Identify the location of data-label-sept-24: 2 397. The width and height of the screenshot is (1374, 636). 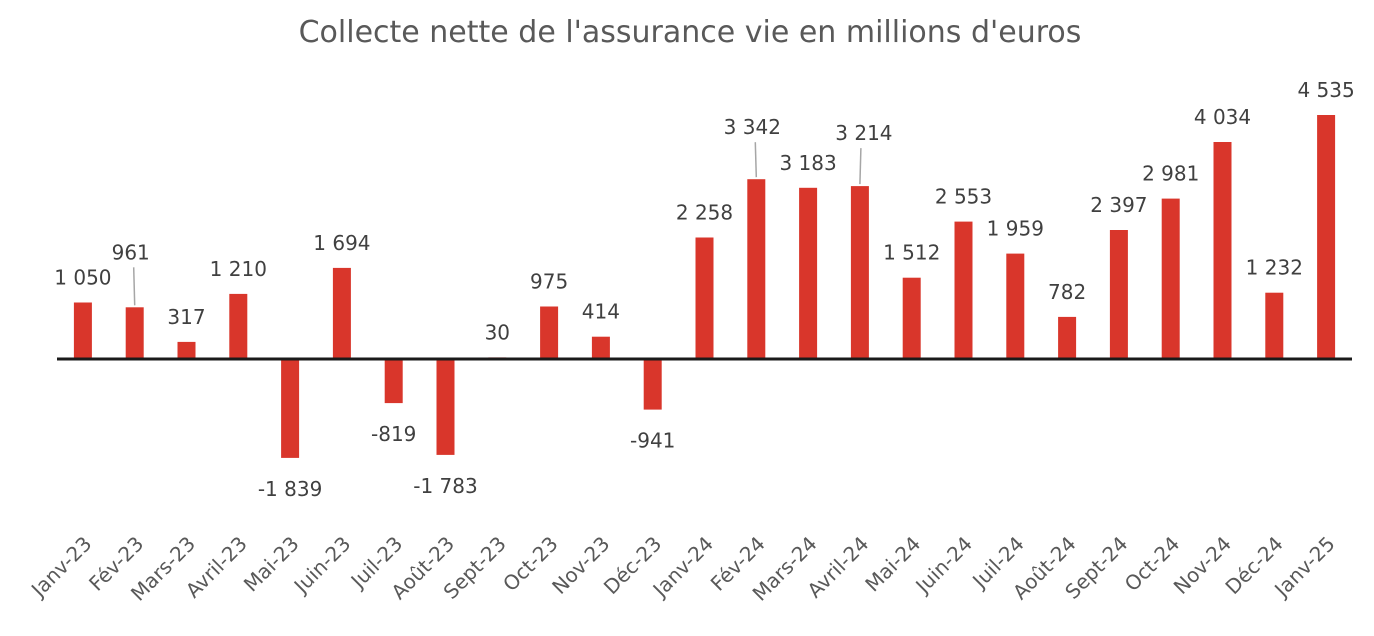
(1118, 205).